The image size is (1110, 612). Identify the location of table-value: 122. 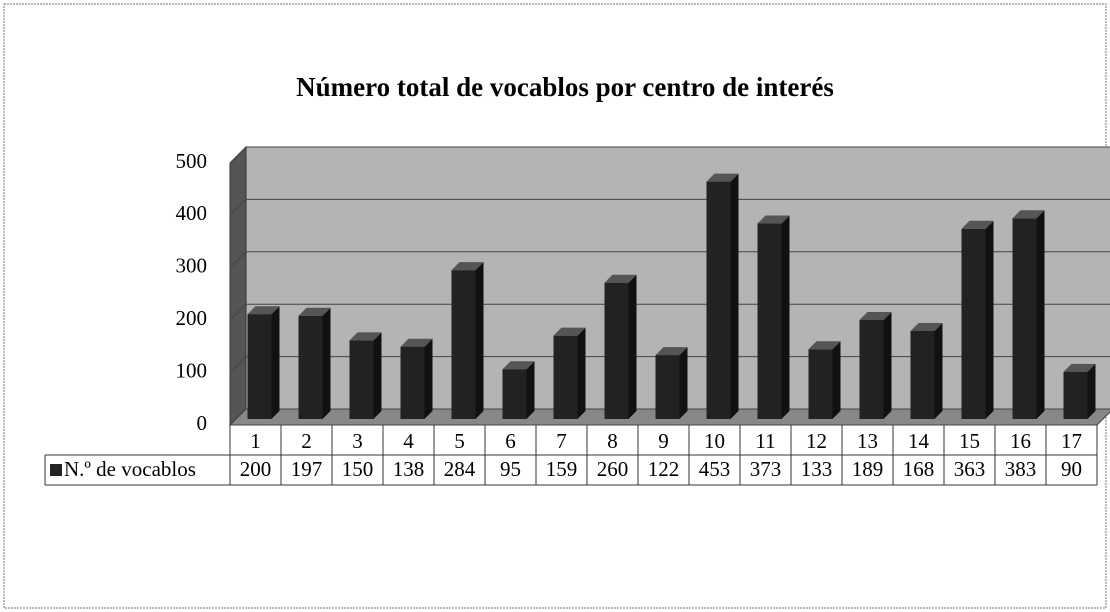
(664, 469).